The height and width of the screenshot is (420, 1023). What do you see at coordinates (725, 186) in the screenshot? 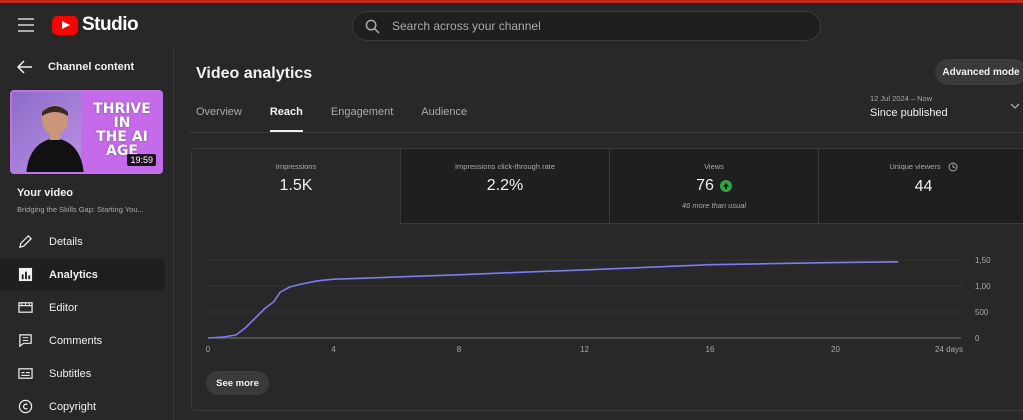
I see `trend-up-icon` at bounding box center [725, 186].